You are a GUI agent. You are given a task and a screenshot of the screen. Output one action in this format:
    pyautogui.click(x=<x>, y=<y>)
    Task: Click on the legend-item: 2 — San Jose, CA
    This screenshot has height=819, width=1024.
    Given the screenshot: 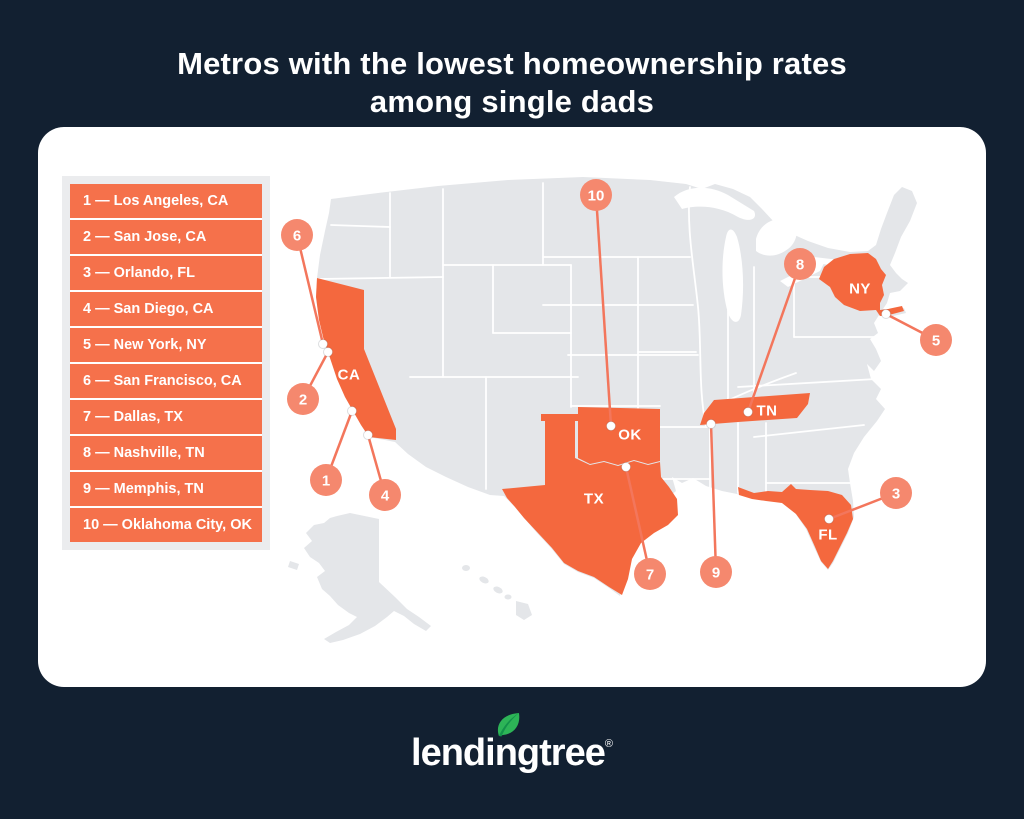 What is the action you would take?
    pyautogui.click(x=166, y=238)
    